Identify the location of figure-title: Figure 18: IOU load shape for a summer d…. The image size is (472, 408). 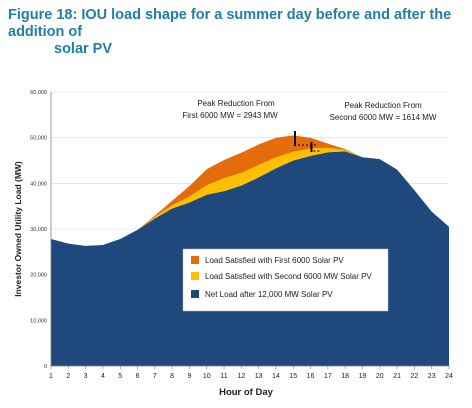
(236, 32).